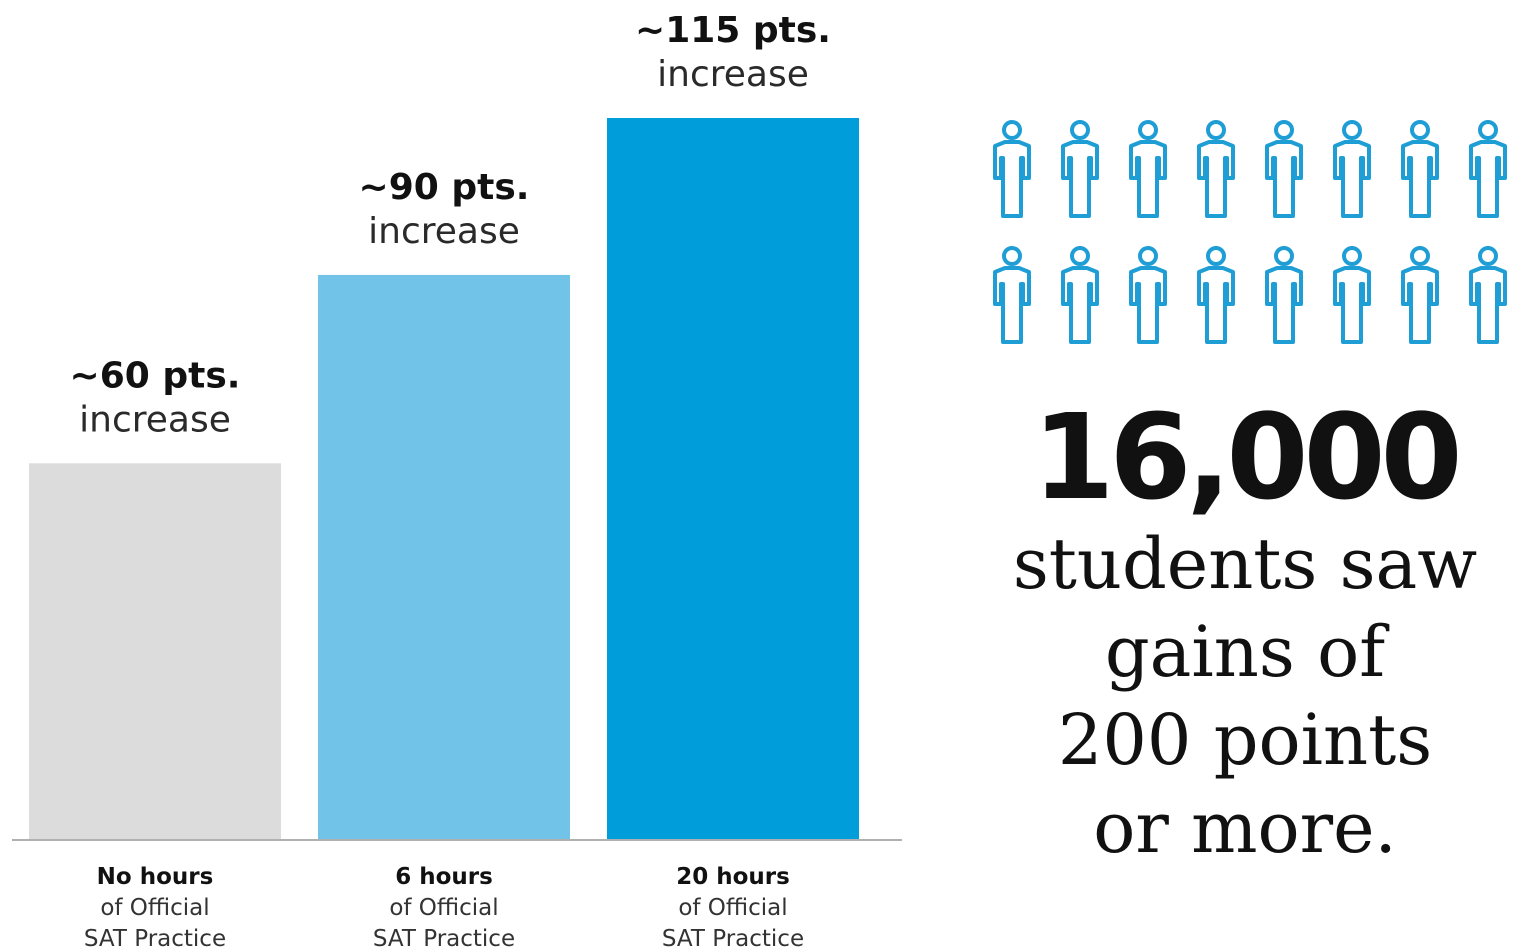 Image resolution: width=1513 pixels, height=952 pixels. What do you see at coordinates (733, 877) in the screenshot?
I see `category-label: 20 hours` at bounding box center [733, 877].